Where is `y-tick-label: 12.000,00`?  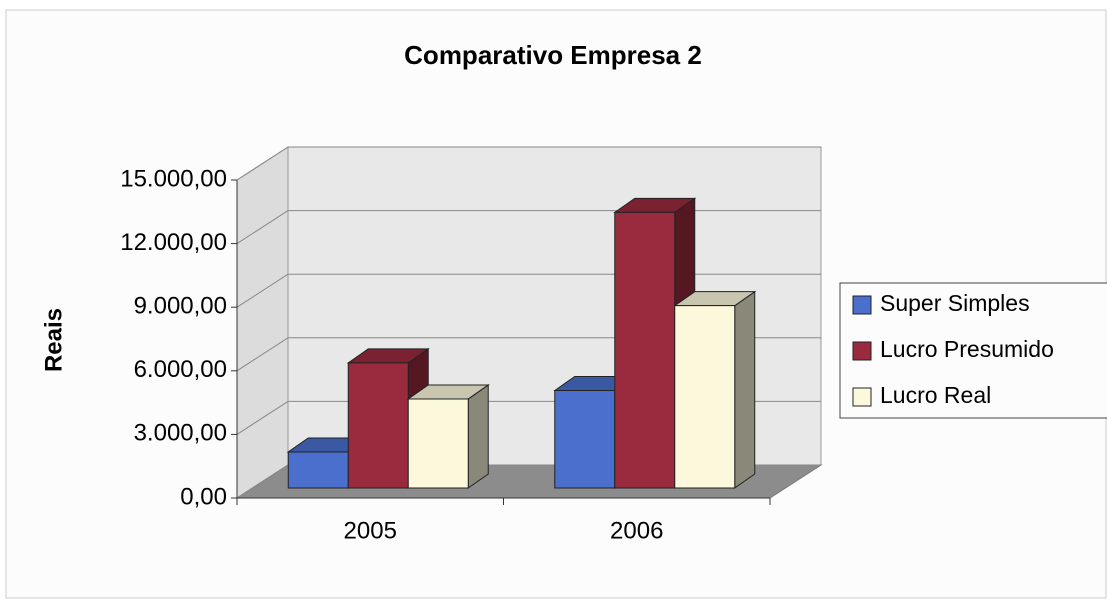
y-tick-label: 12.000,00 is located at coordinates (173, 242).